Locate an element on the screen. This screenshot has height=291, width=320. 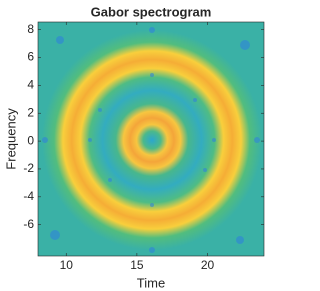
y-tick-label: 4 is located at coordinates (30, 85).